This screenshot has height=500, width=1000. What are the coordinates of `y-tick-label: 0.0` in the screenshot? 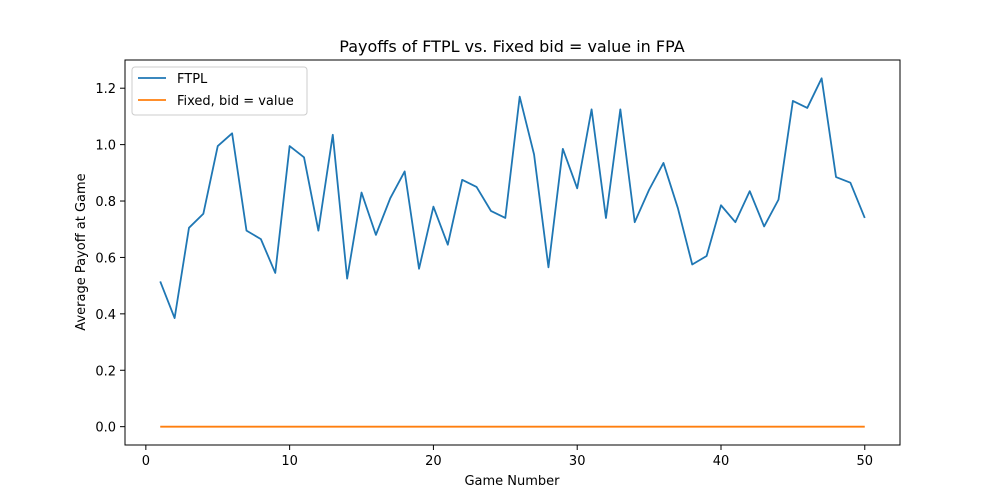 It's located at (105, 428).